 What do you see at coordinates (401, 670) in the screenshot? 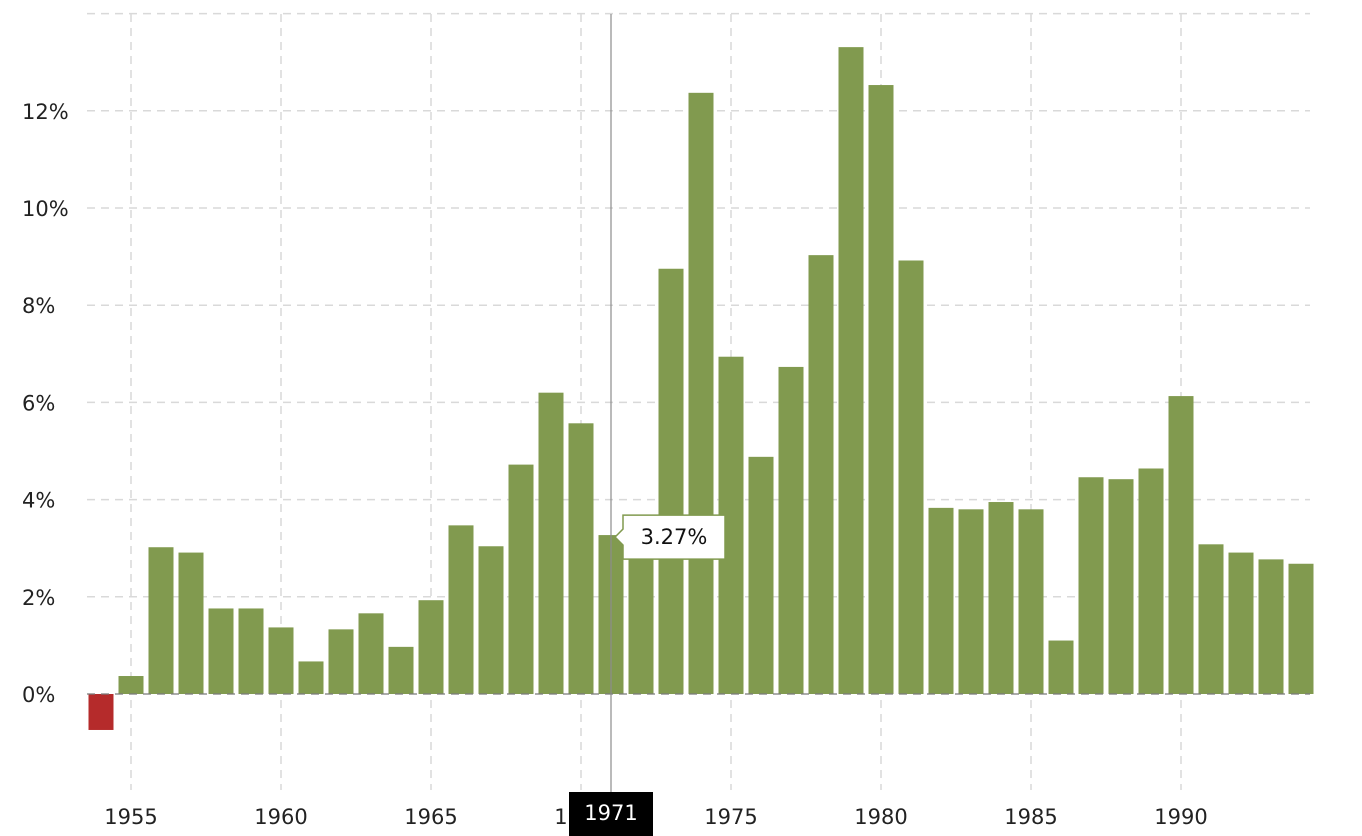
I see `bar-1964` at bounding box center [401, 670].